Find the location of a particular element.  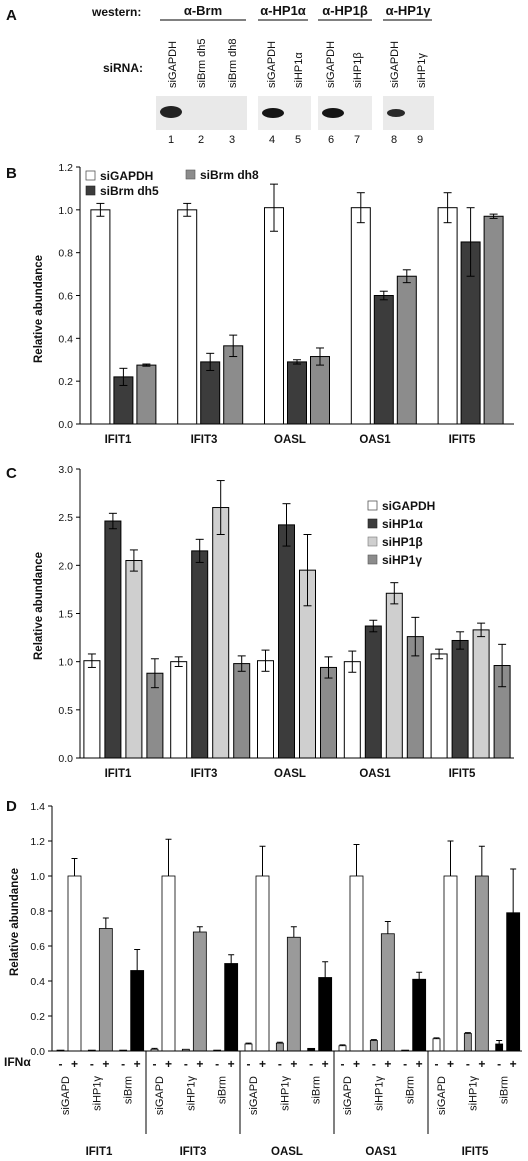

western-label: western: is located at coordinates (116, 12).